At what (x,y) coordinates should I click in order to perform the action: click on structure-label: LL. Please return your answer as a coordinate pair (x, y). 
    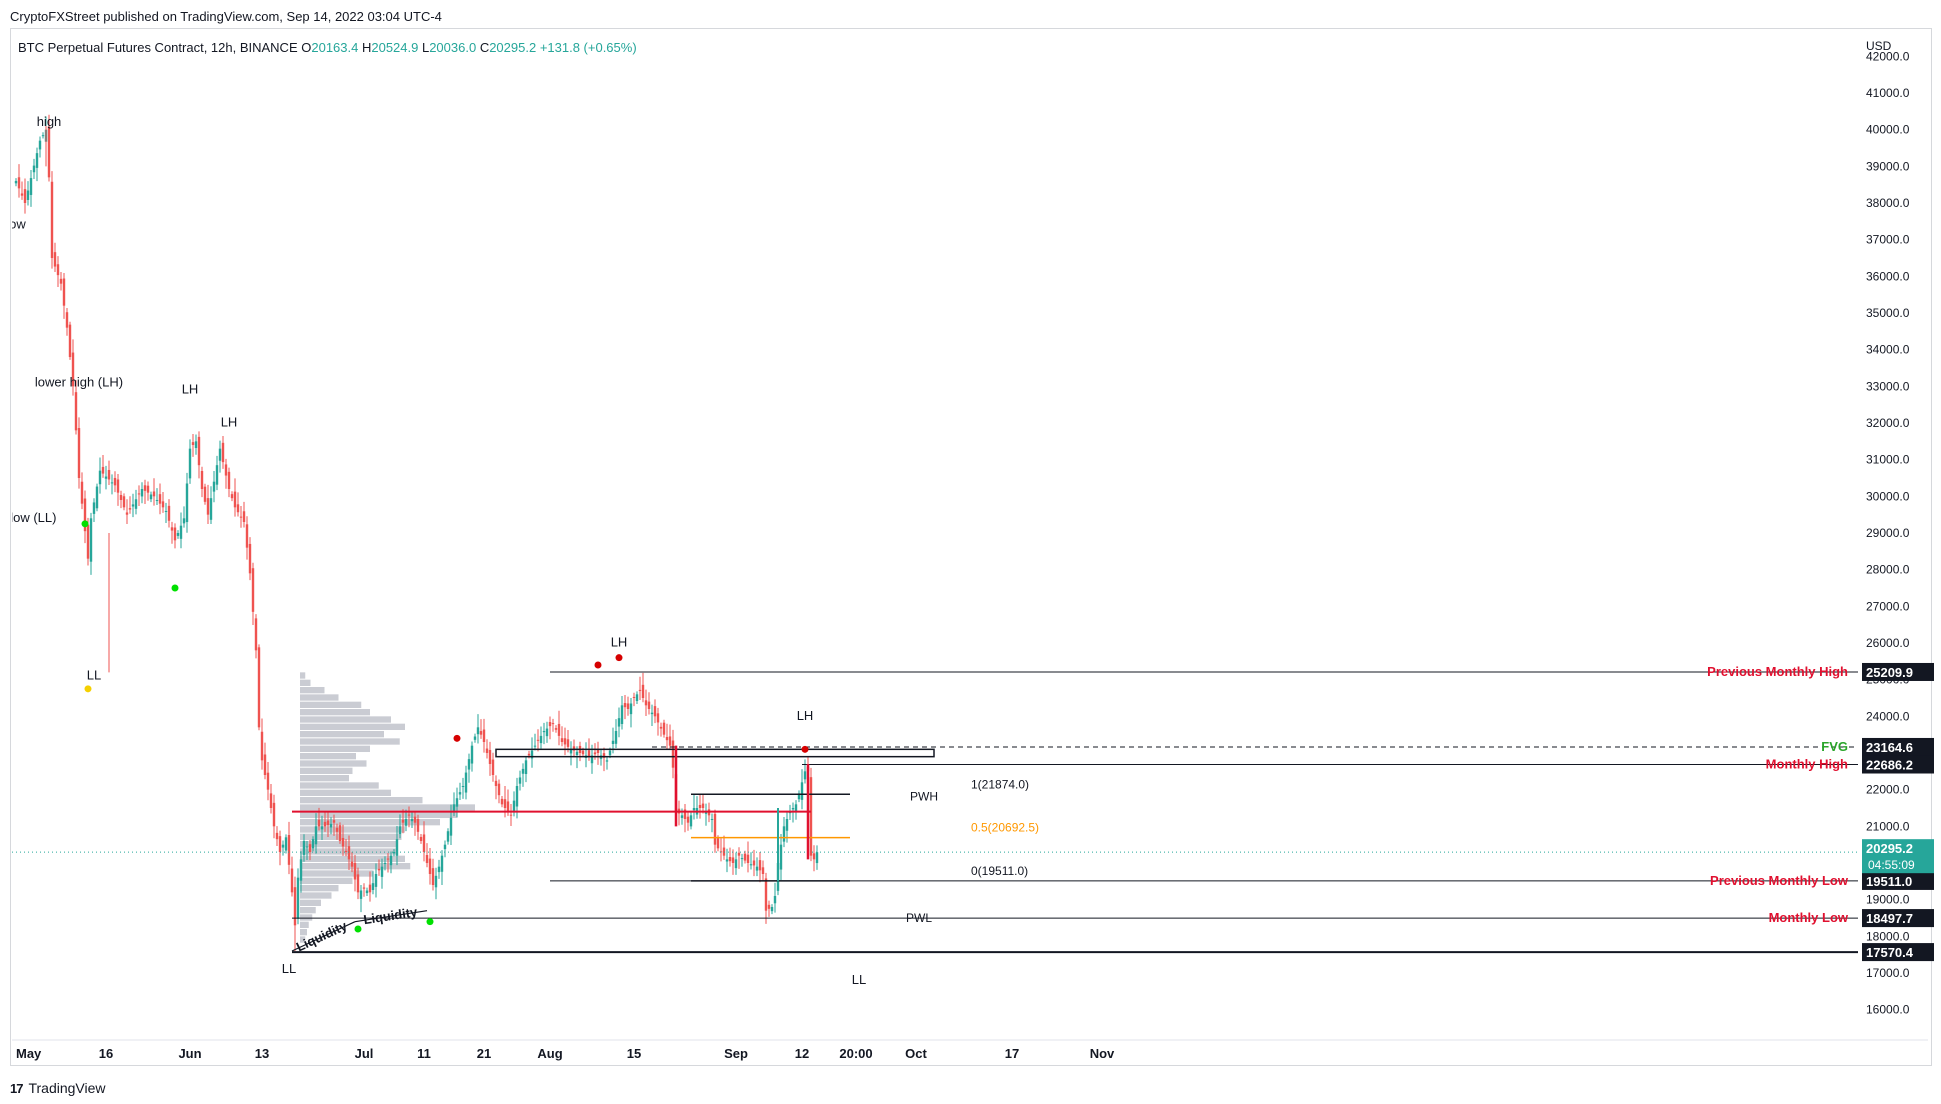
    Looking at the image, I should click on (94, 675).